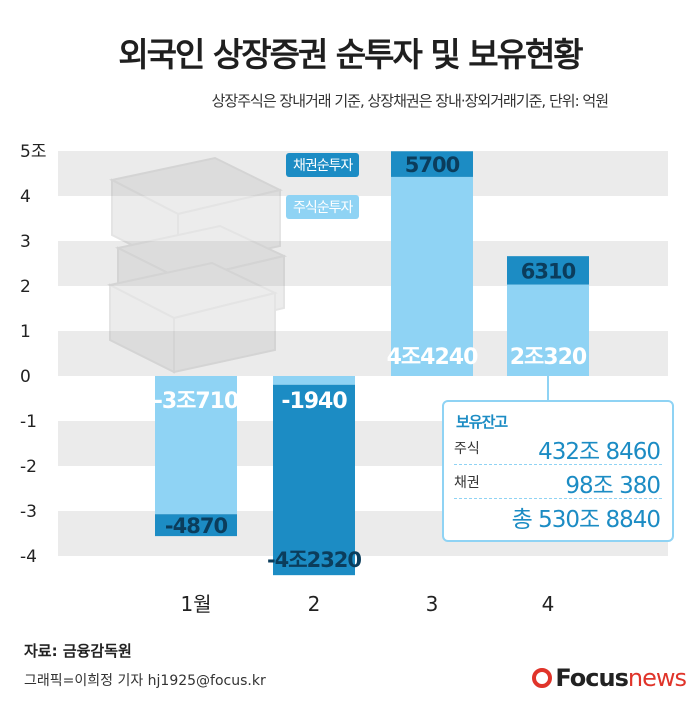 The height and width of the screenshot is (707, 700). What do you see at coordinates (432, 604) in the screenshot?
I see `x-tick-label: 3` at bounding box center [432, 604].